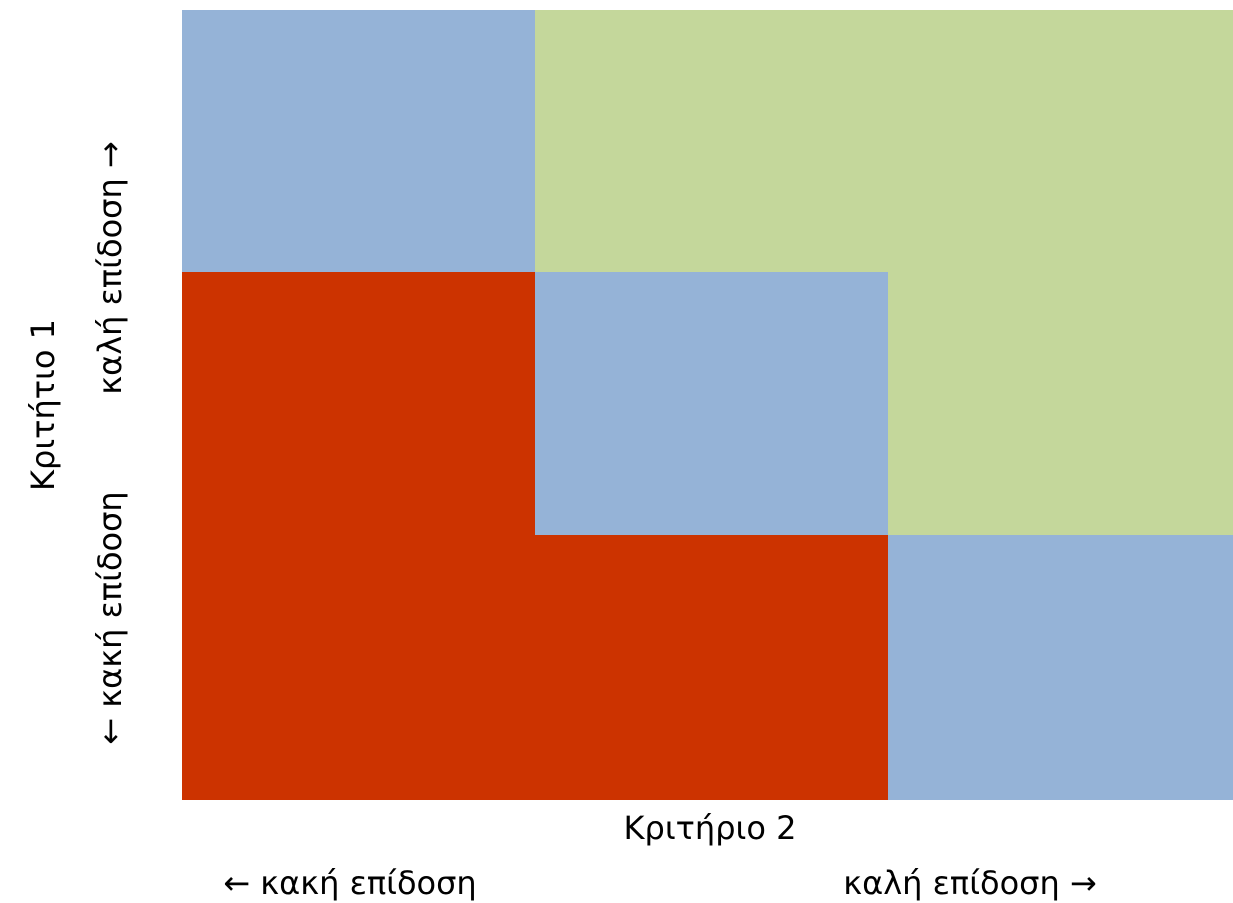 The height and width of the screenshot is (903, 1233). What do you see at coordinates (710, 828) in the screenshot?
I see `x-axis-title: Κριτήριο 2` at bounding box center [710, 828].